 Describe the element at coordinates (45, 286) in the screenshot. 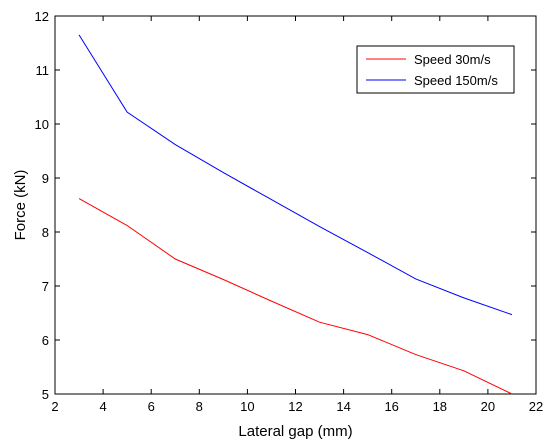

I see `y-tick-label: 7` at that location.